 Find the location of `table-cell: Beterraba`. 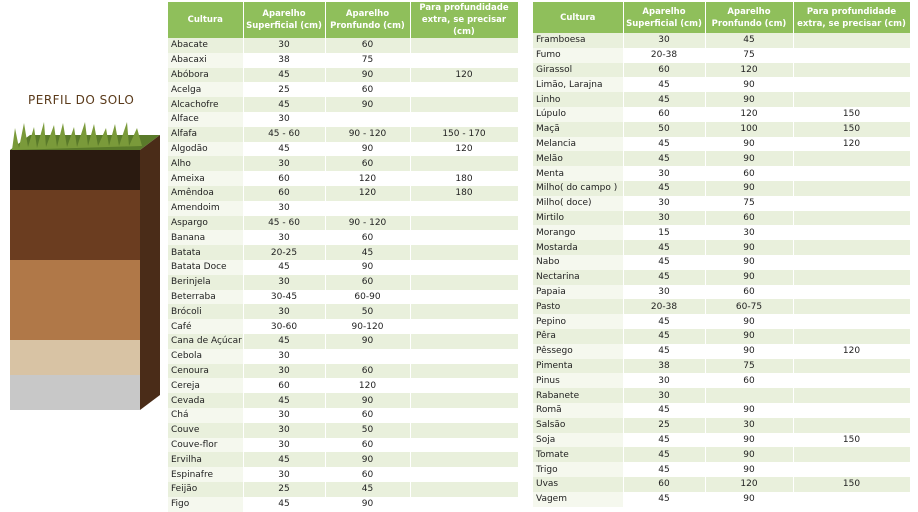

table-cell: Beterraba is located at coordinates (206, 297).